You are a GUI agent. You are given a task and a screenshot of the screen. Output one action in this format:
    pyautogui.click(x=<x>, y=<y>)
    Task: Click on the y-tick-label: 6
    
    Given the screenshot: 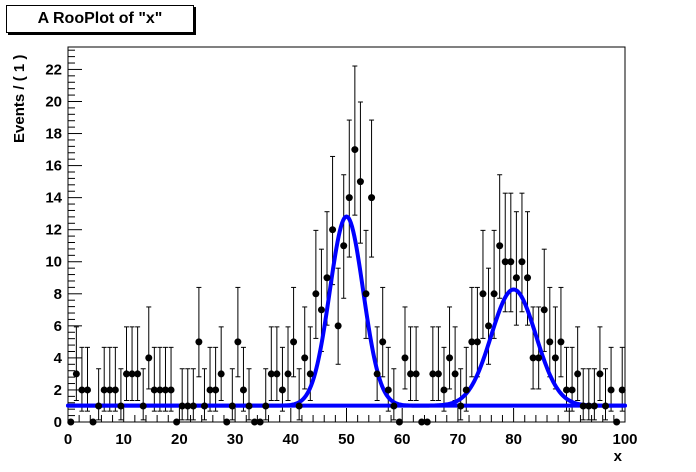 What is the action you would take?
    pyautogui.click(x=58, y=326)
    